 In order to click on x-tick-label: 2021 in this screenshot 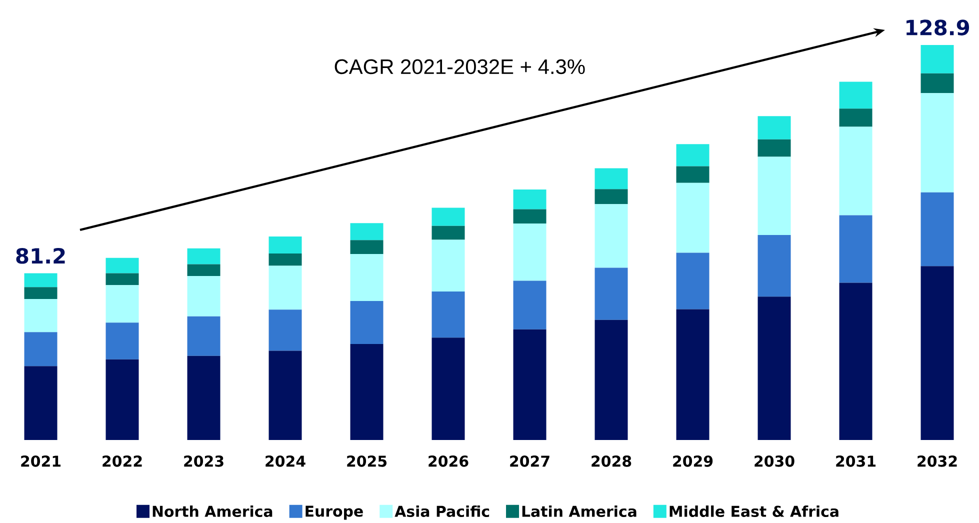, I will do `click(41, 461)`.